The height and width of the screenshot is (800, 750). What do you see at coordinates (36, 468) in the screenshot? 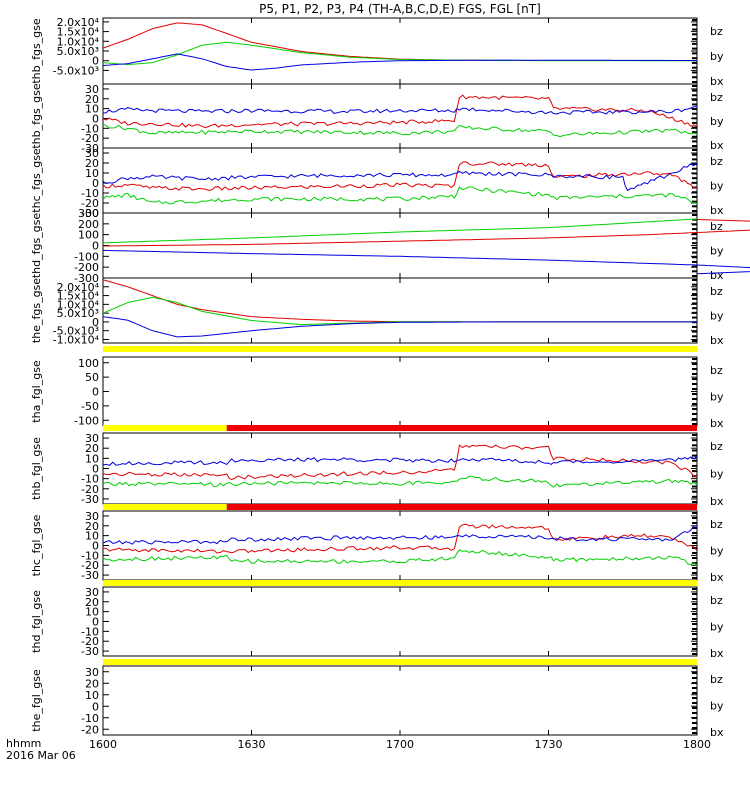
I see `y-axis-label: thb_fgl_gse` at bounding box center [36, 468].